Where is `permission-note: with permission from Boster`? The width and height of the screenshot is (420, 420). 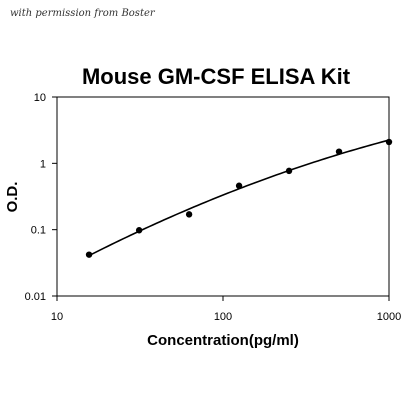
permission-note: with permission from Boster is located at coordinates (82, 13).